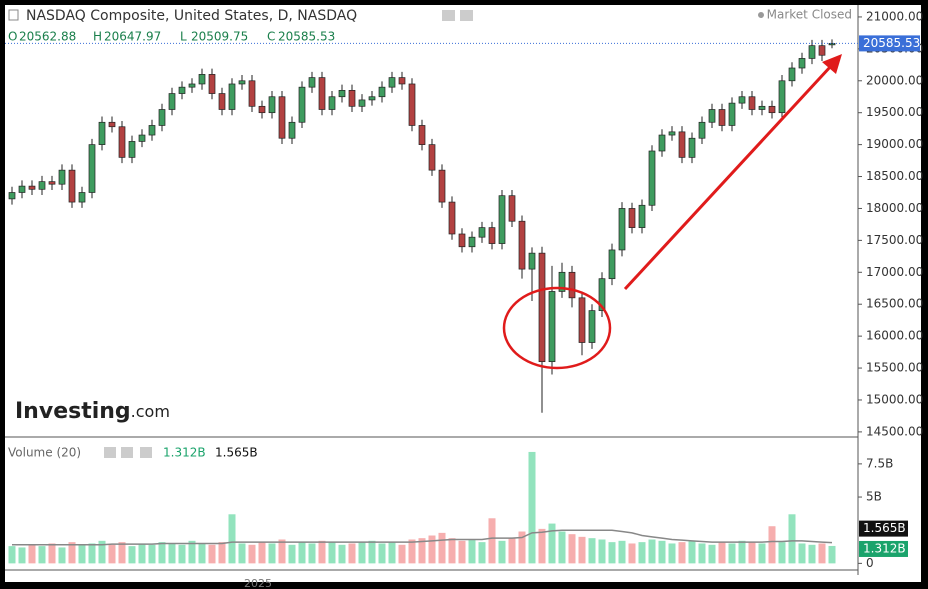  What do you see at coordinates (132, 37) in the screenshot?
I see `ohlc-value: 20647.97` at bounding box center [132, 37].